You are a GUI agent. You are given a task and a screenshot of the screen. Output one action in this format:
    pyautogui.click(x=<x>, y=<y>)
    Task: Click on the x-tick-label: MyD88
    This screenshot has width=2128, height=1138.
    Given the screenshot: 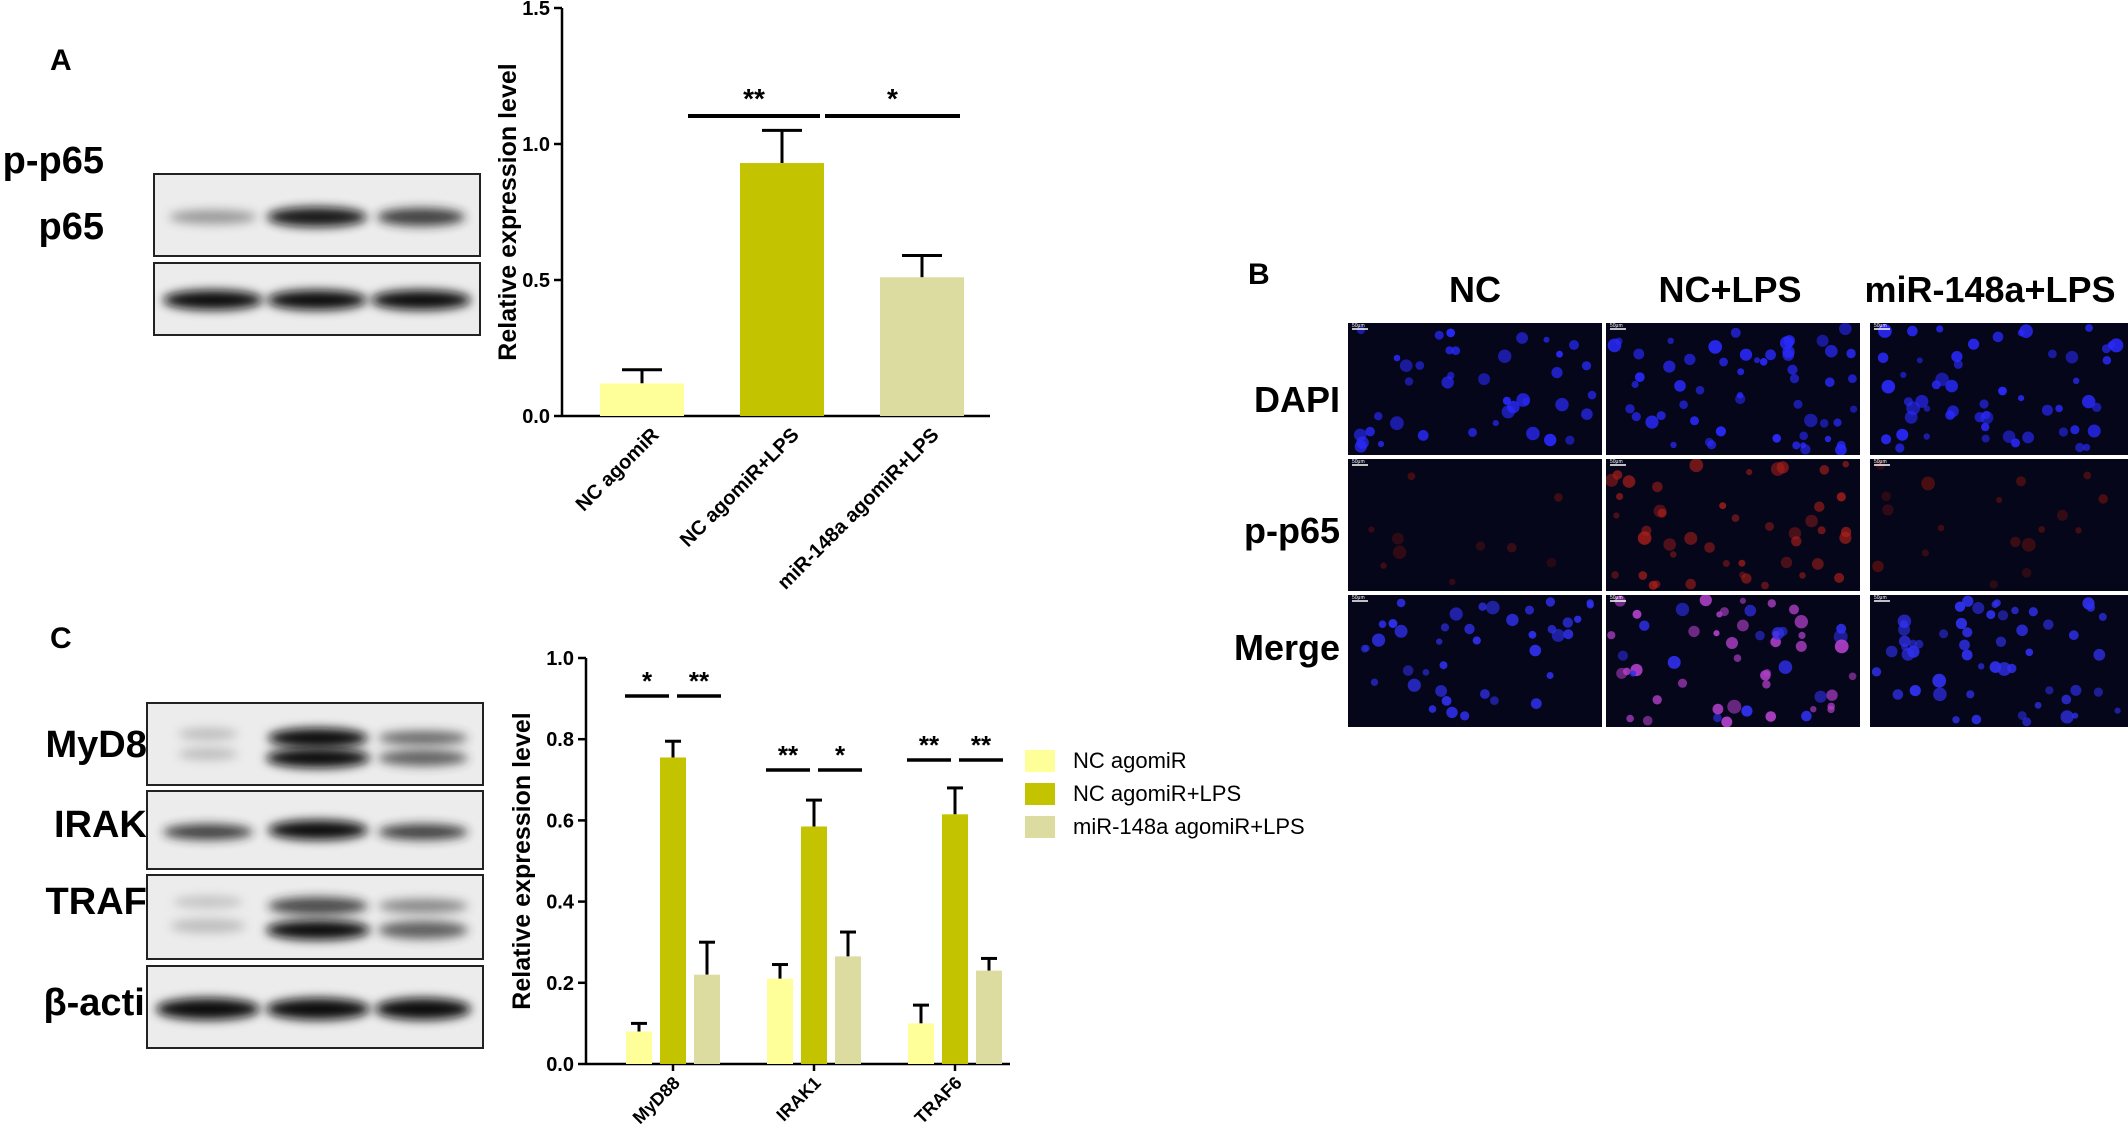 What is the action you would take?
    pyautogui.click(x=656, y=1100)
    